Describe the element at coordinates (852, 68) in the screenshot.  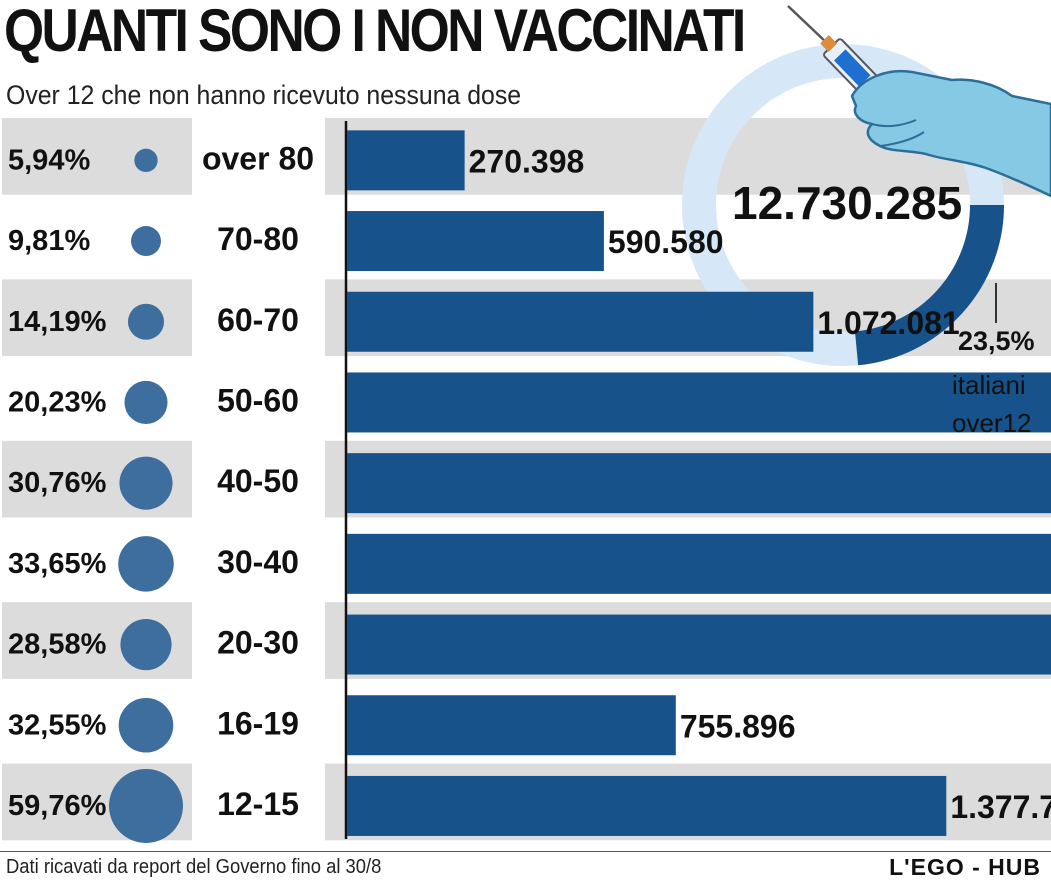
I see `syringe-liquid-icon` at that location.